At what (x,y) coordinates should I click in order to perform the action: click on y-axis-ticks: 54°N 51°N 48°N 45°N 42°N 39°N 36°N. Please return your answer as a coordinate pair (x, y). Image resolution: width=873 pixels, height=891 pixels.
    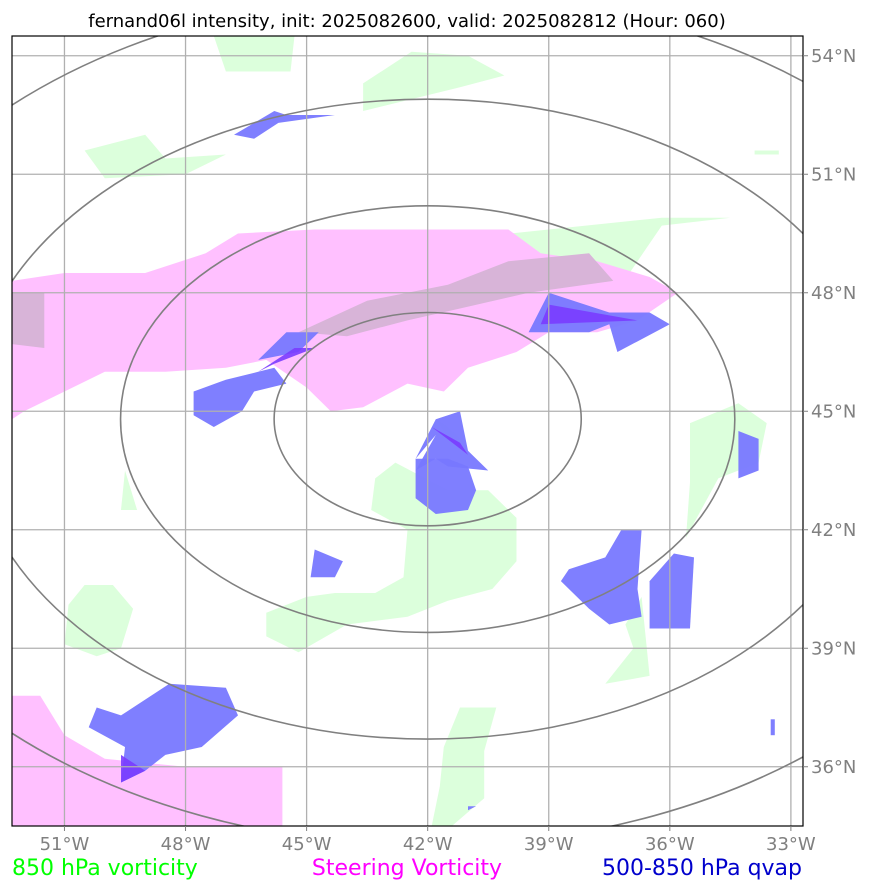
    Looking at the image, I should click on (829, 412).